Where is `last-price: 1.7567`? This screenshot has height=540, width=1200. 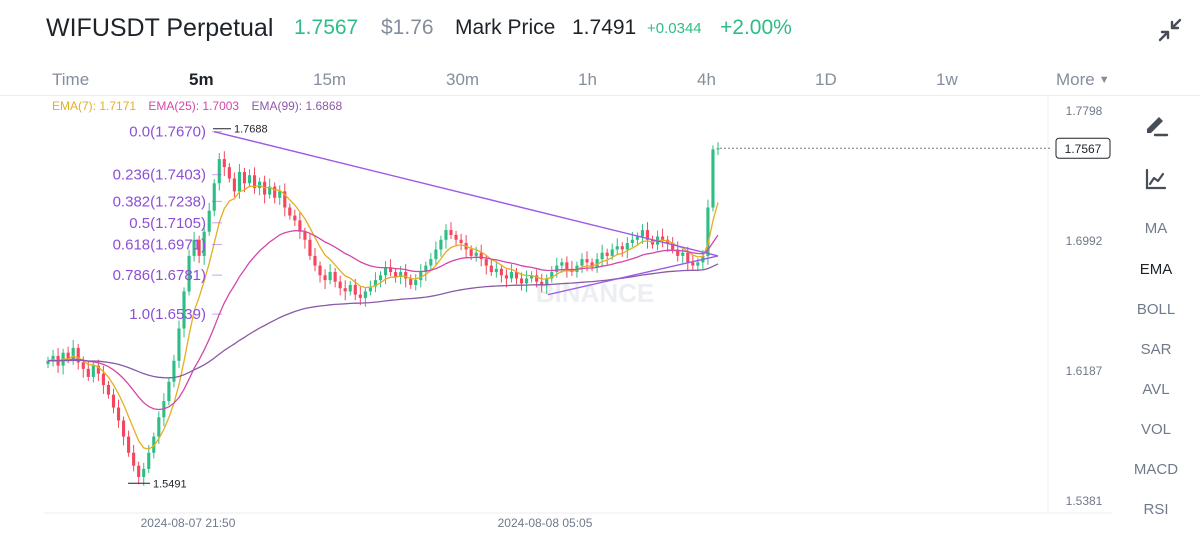
last-price: 1.7567 is located at coordinates (326, 27).